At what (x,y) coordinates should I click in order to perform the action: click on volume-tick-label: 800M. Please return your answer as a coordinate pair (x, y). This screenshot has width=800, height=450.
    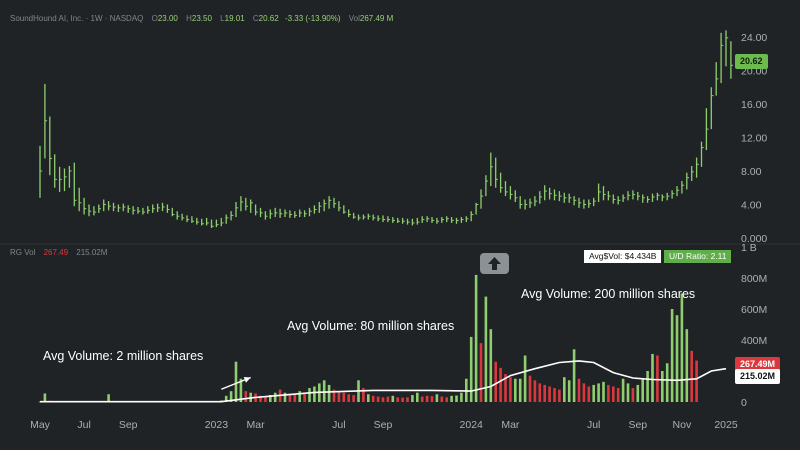
    Looking at the image, I should click on (754, 279).